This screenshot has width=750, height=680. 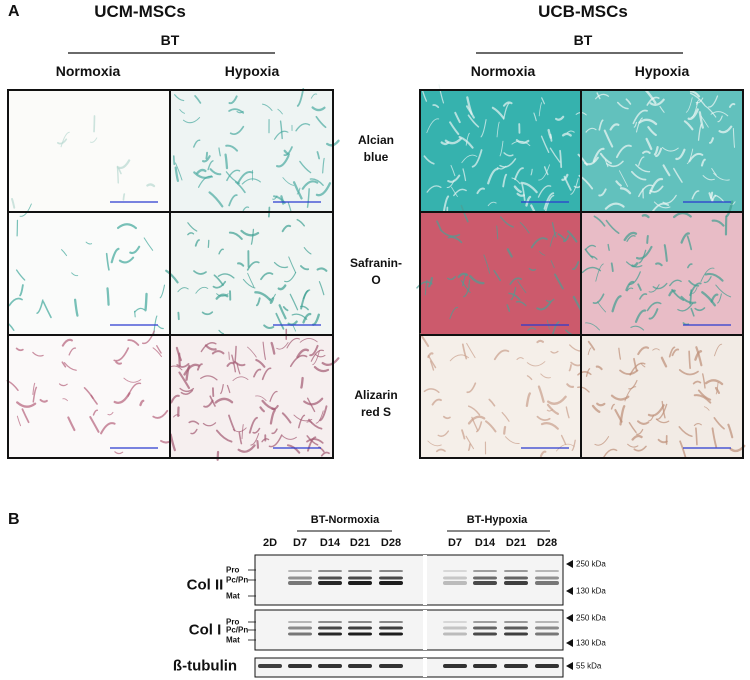 I want to click on column-label: Hypoxia, so click(x=662, y=71).